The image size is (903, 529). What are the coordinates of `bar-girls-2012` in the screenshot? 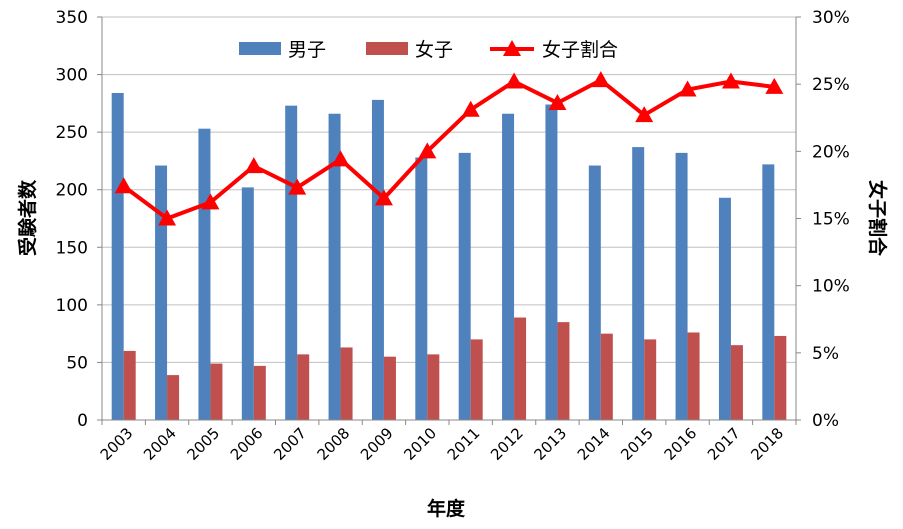 It's located at (520, 368).